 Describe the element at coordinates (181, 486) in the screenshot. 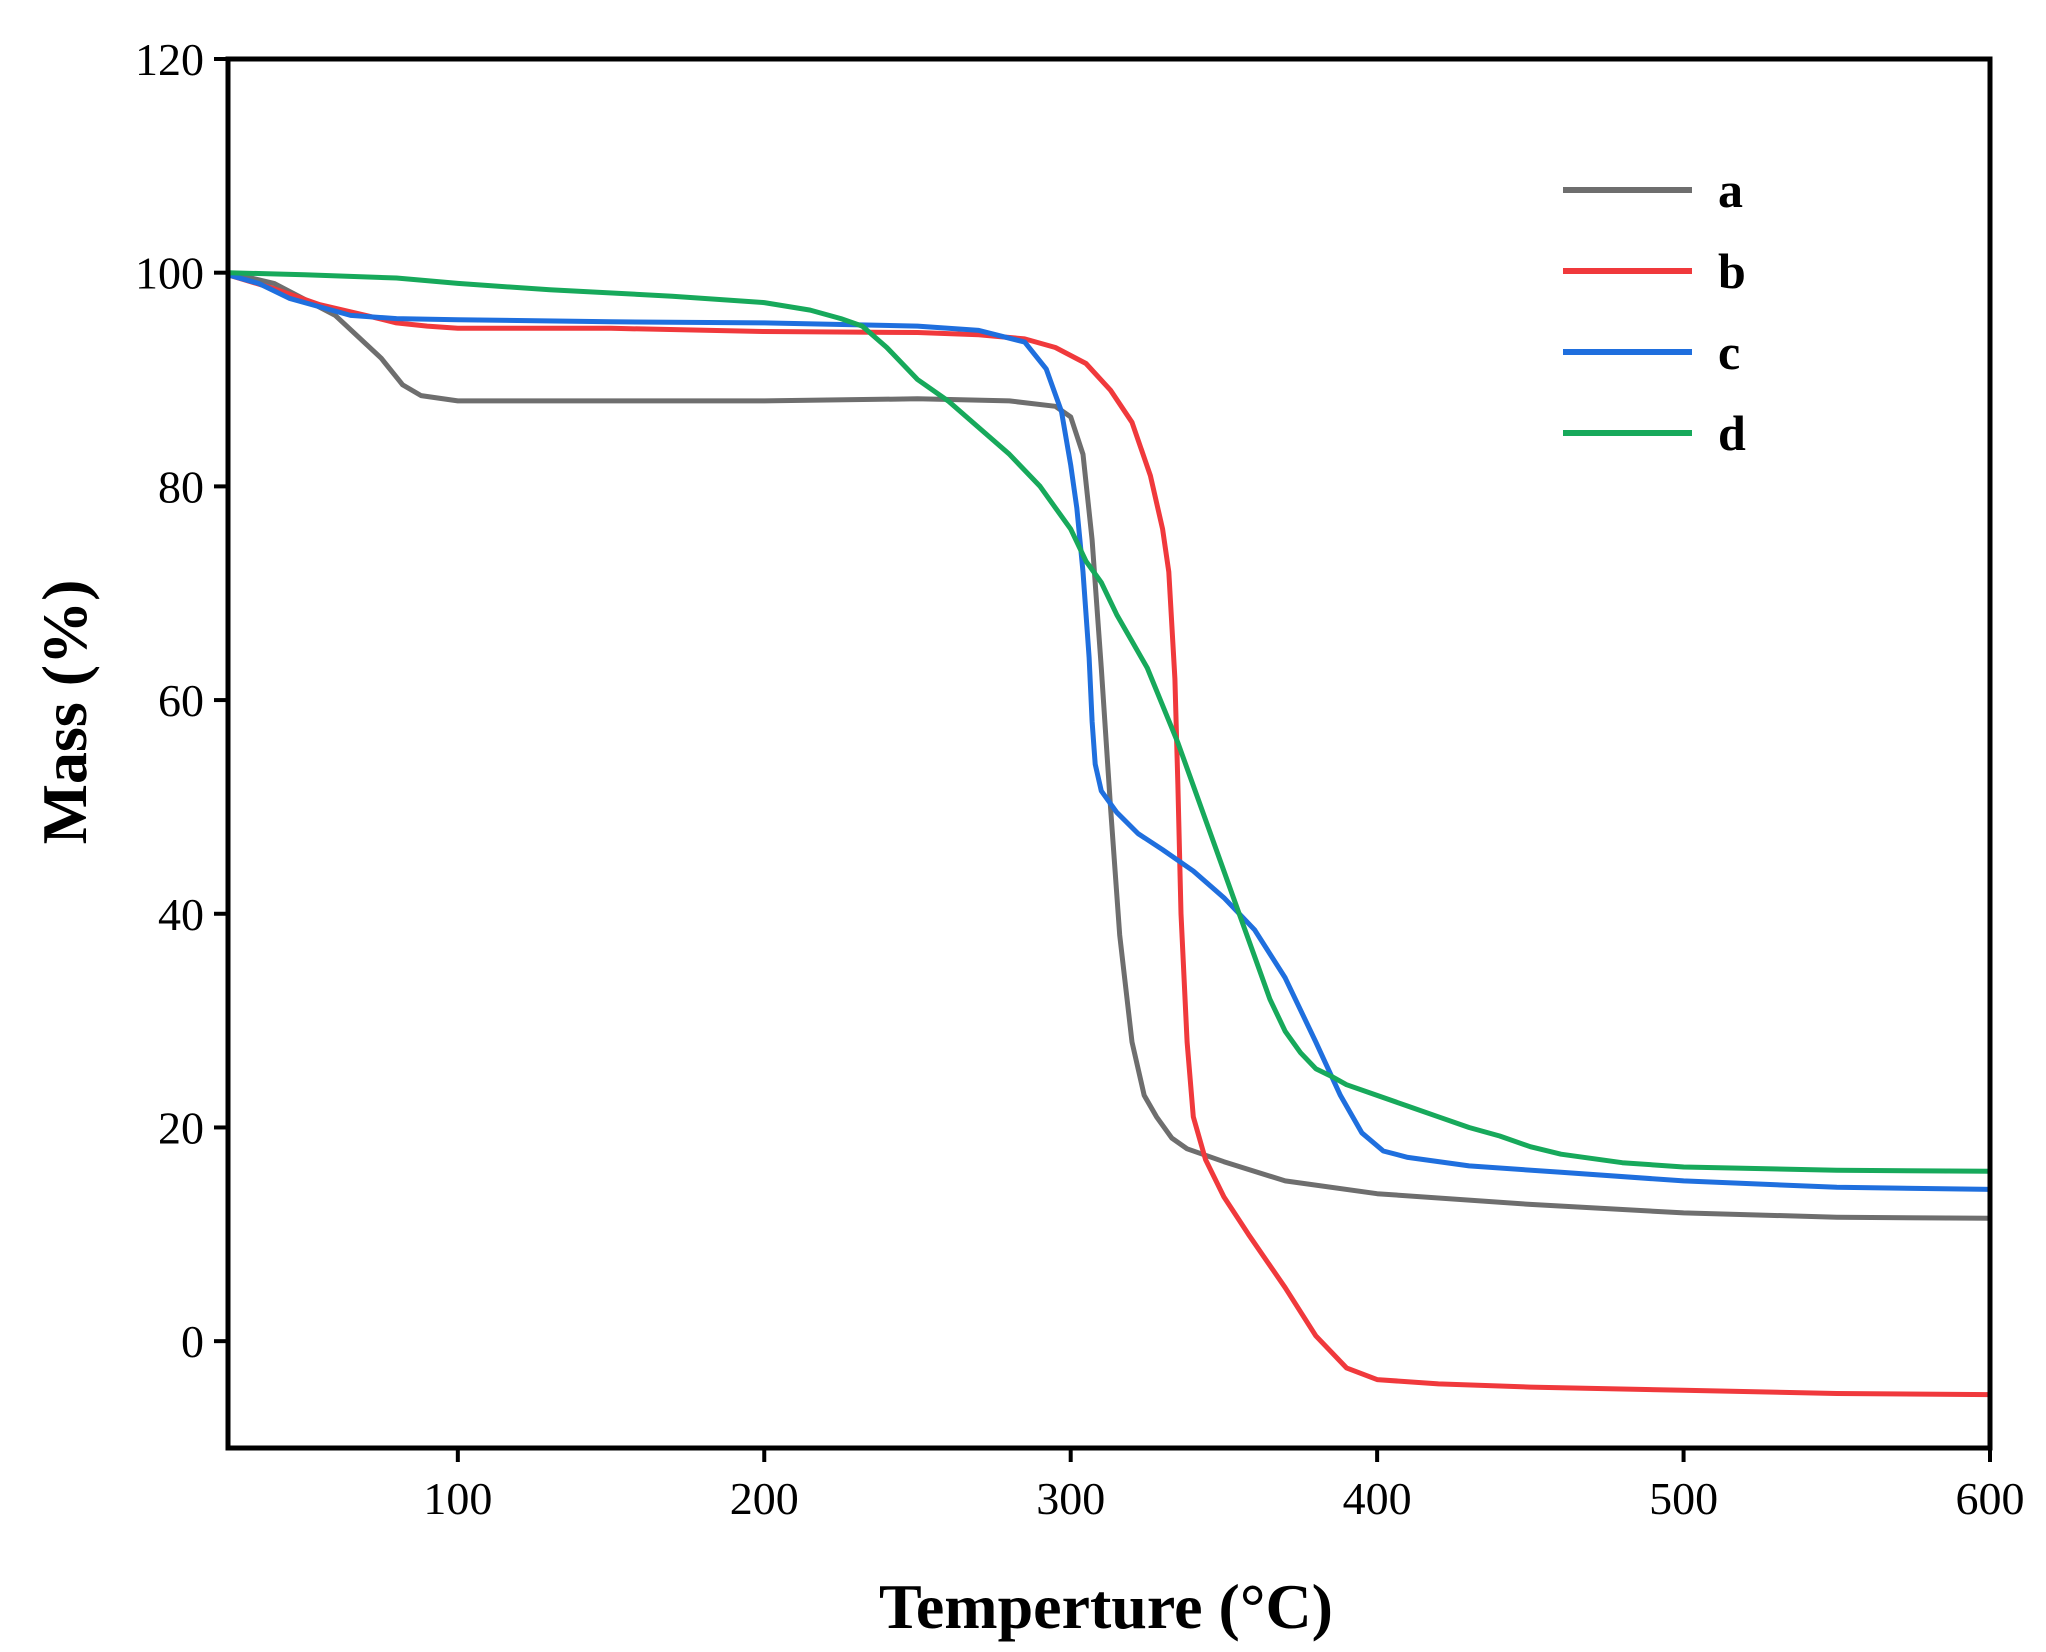

I see `y-tick-label: 80` at that location.